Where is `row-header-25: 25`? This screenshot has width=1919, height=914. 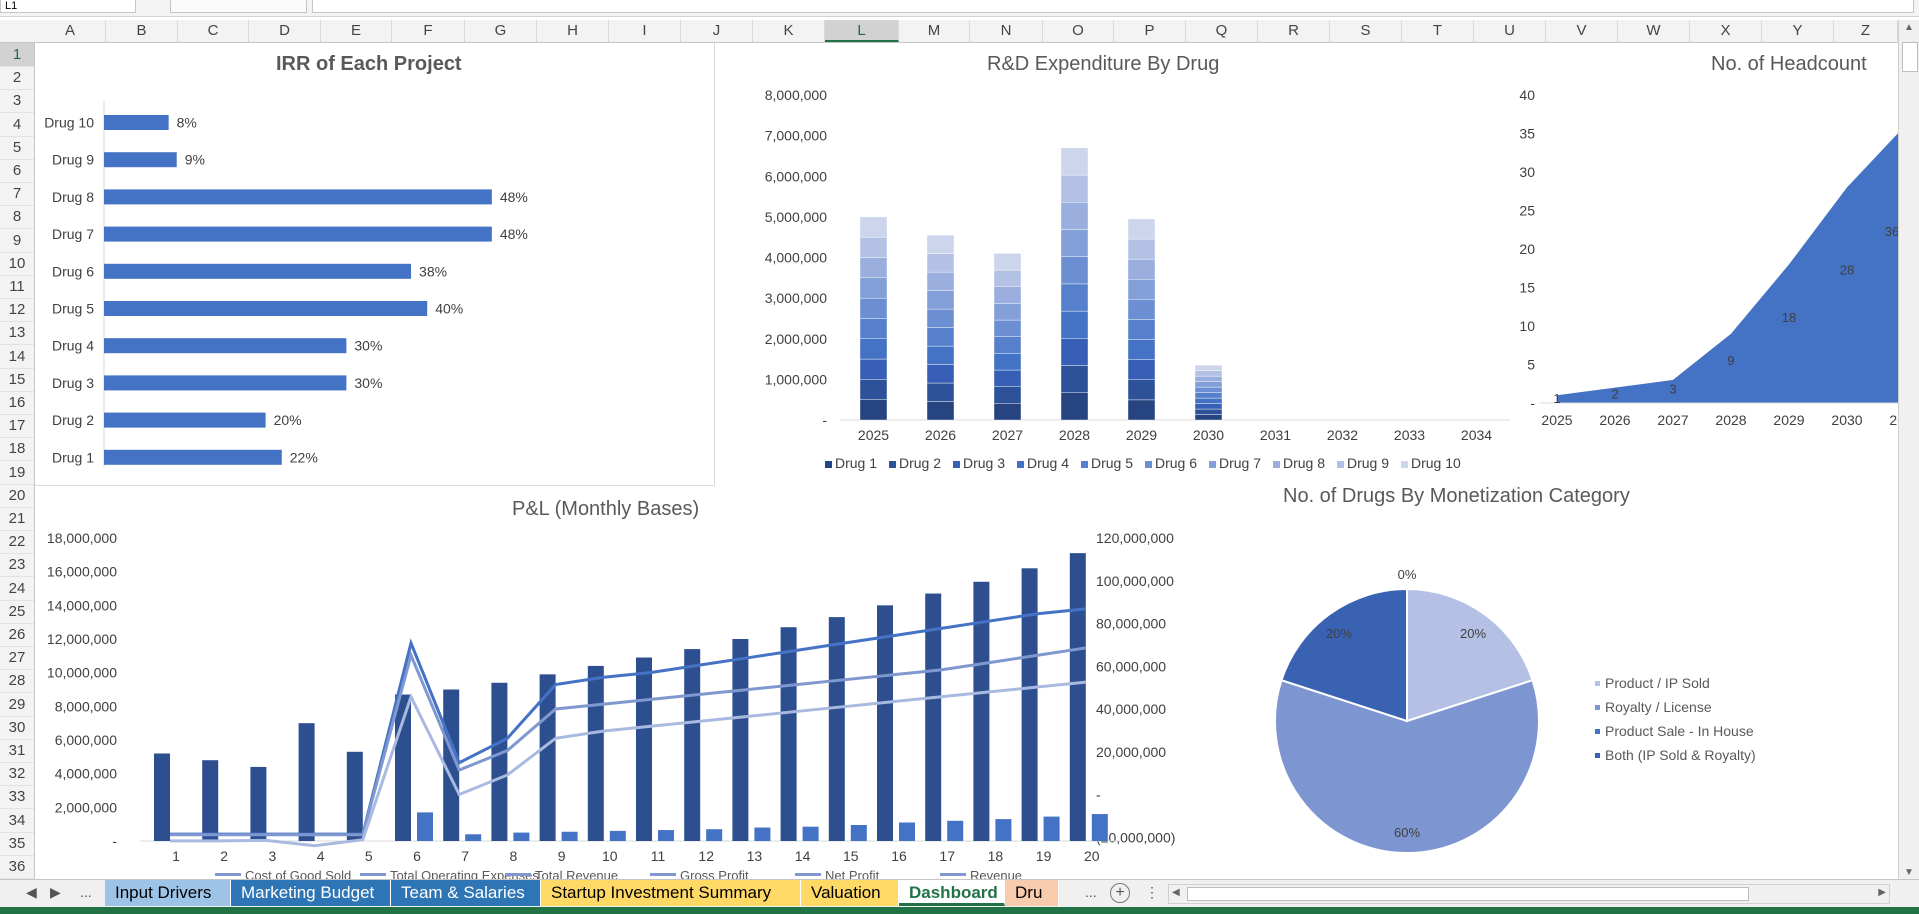 row-header-25: 25 is located at coordinates (17, 612).